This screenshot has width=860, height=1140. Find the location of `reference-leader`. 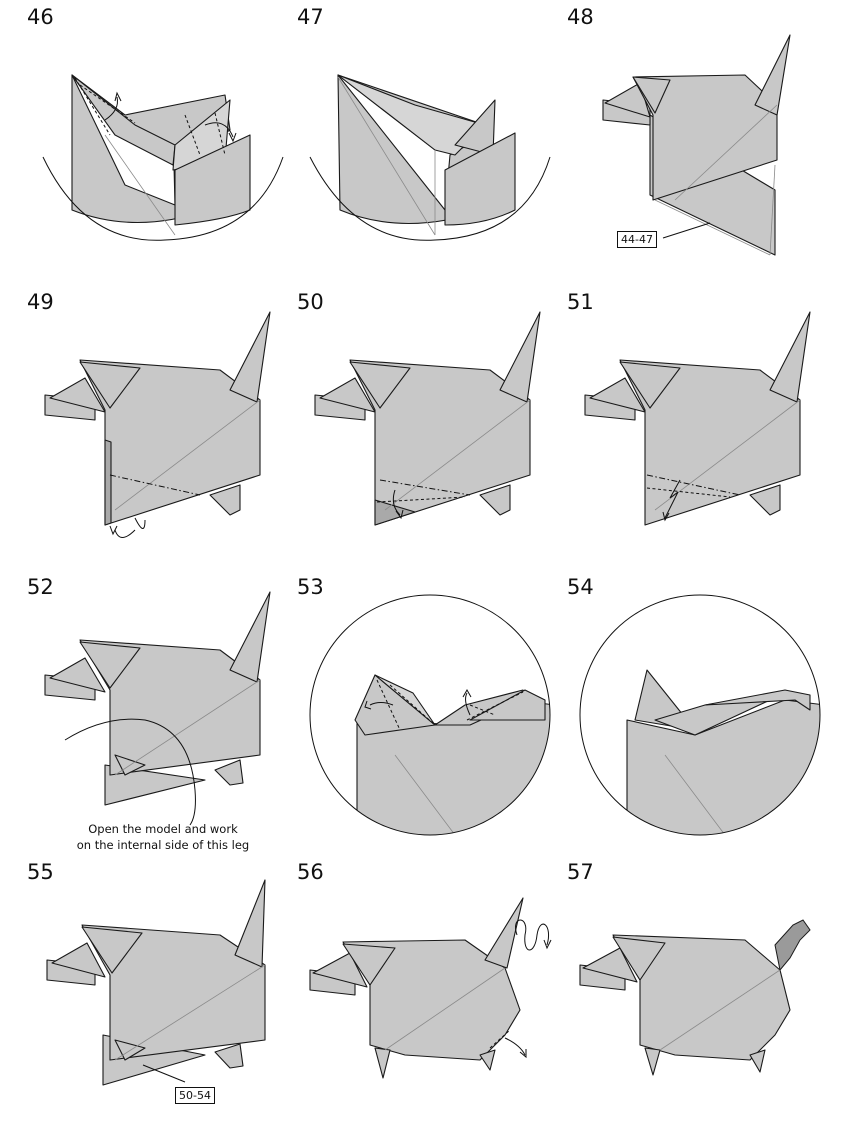

reference-leader is located at coordinates (686, 230).